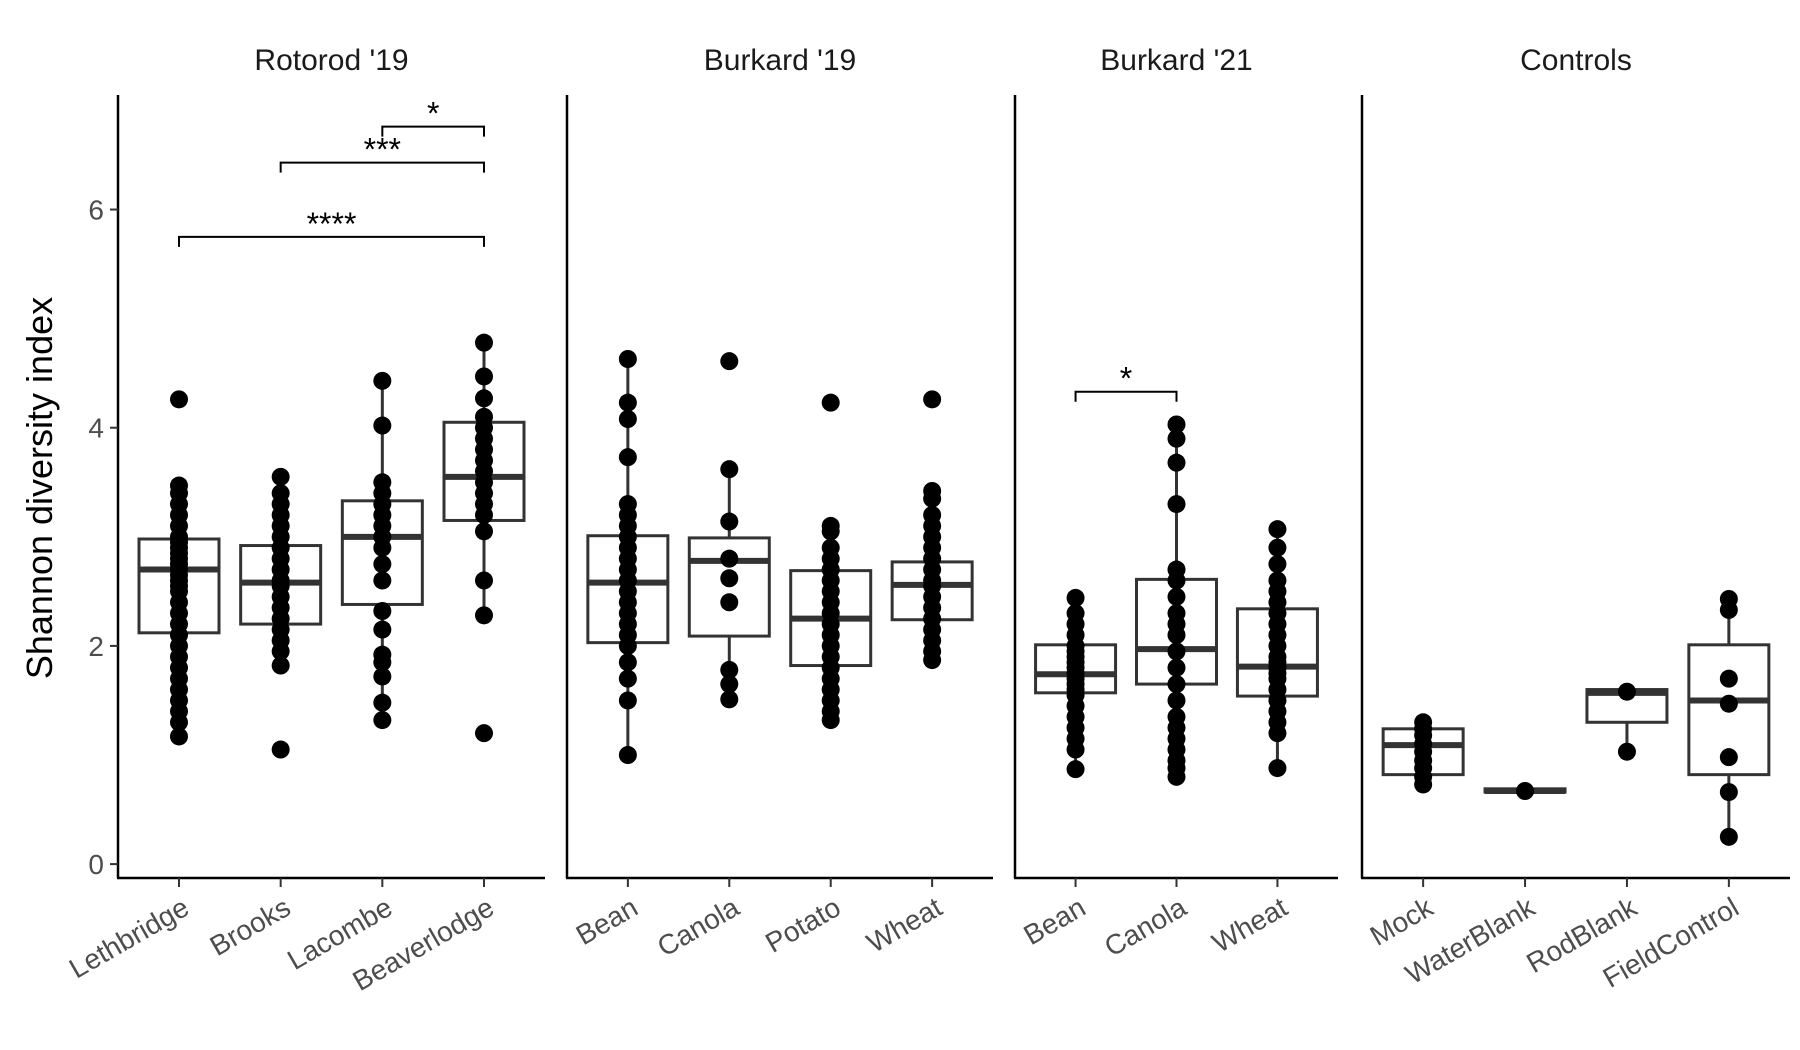  I want to click on x-tick-label: Mock, so click(1402, 921).